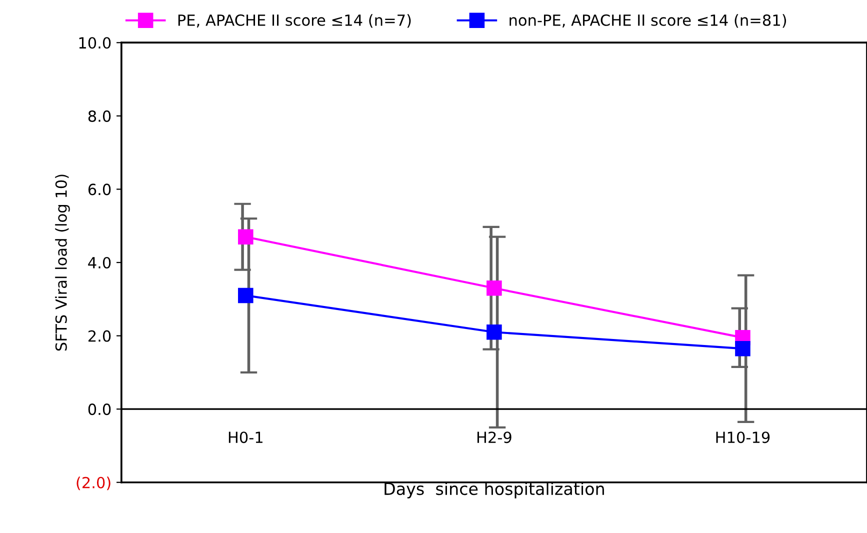  Describe the element at coordinates (743, 438) in the screenshot. I see `x-tick-label: H10-19` at that location.